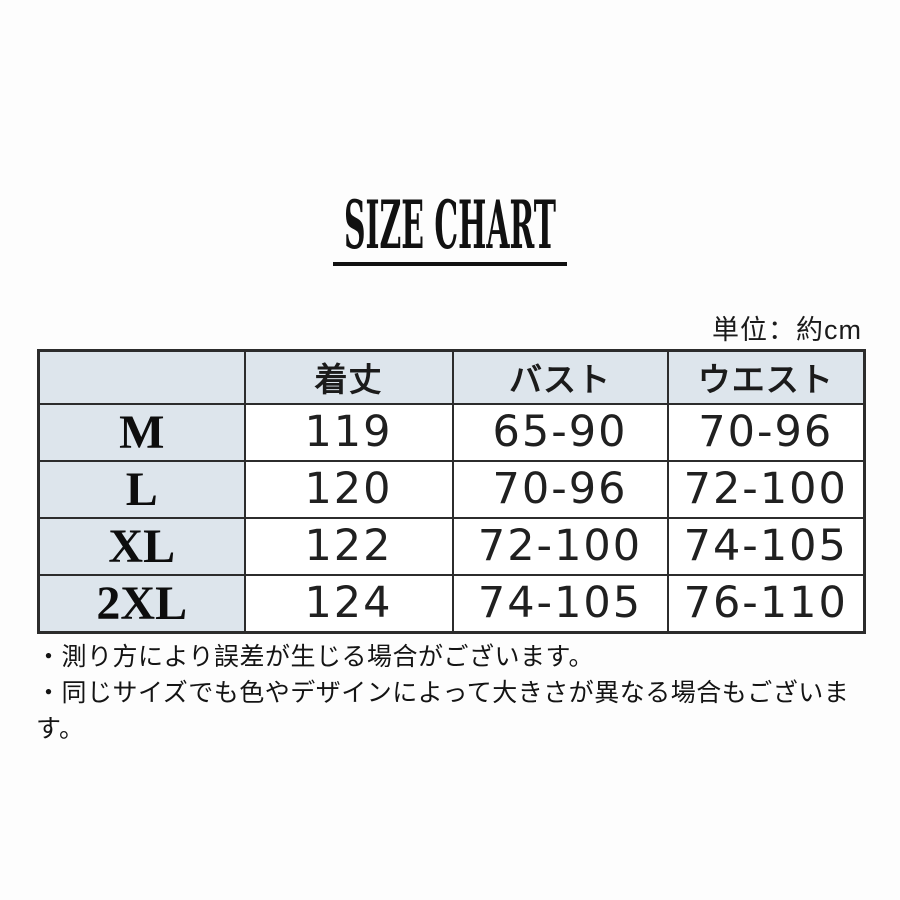 Image resolution: width=900 pixels, height=900 pixels. I want to click on waist-value: 72-100, so click(766, 489).